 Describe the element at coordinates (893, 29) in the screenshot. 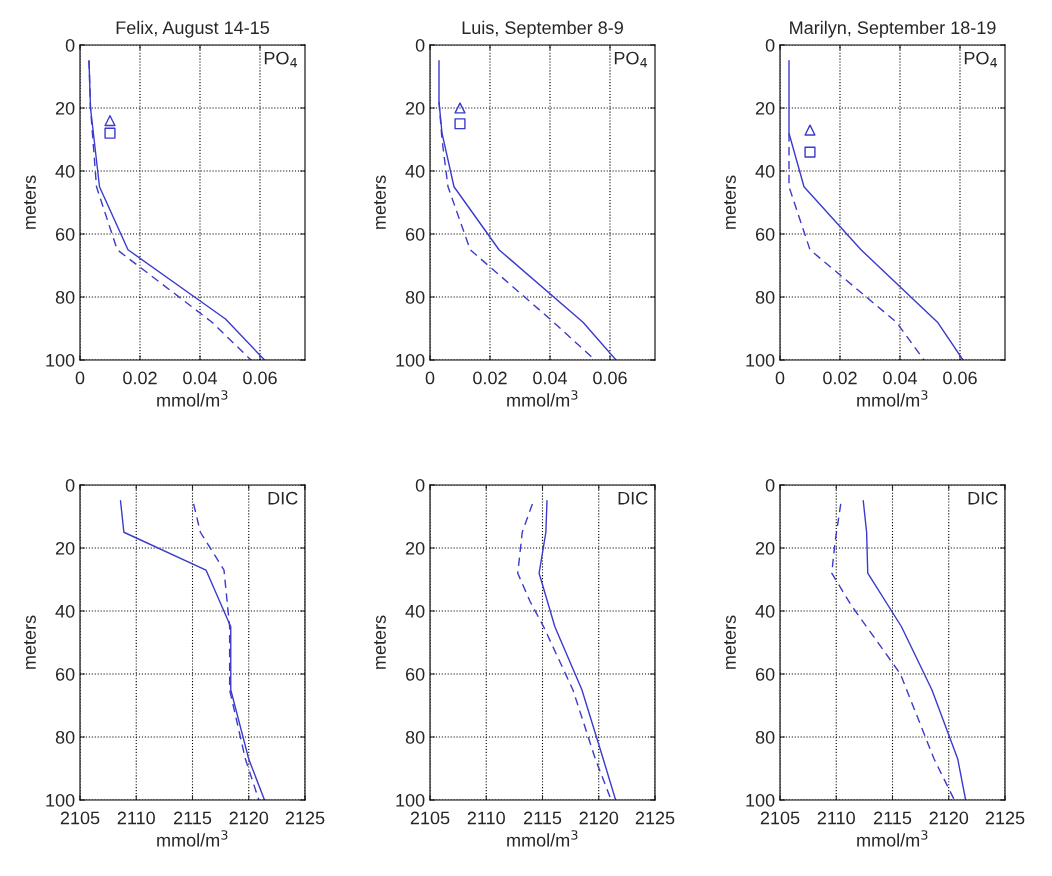

I see `chart-title: Marilyn, September 18-19` at that location.